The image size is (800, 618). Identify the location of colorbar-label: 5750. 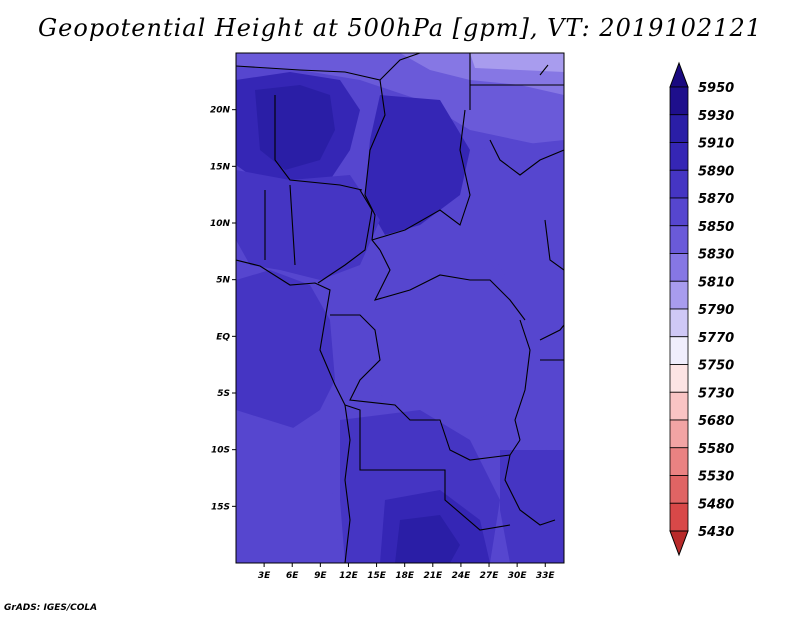
(716, 366).